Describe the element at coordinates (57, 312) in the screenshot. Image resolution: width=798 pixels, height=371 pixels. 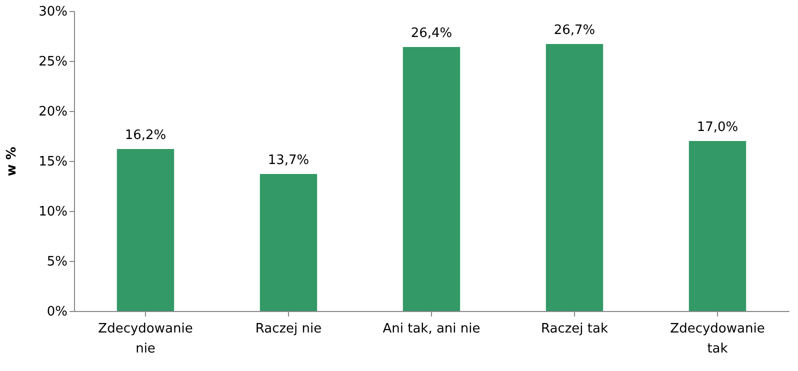
I see `y-tick-label: 0%` at that location.